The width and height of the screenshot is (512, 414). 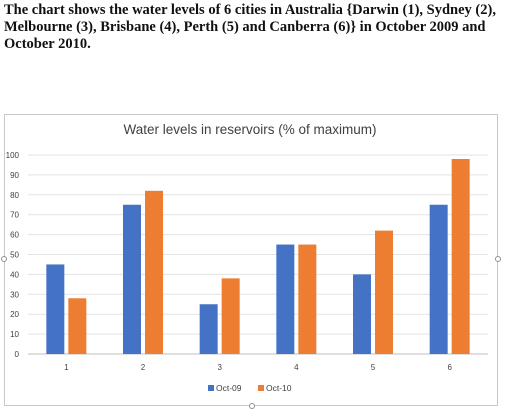 I want to click on y-tick-label: 60, so click(x=14, y=235).